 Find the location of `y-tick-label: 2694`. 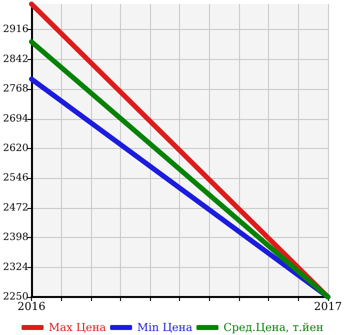

y-tick-label: 2694 is located at coordinates (15, 118).